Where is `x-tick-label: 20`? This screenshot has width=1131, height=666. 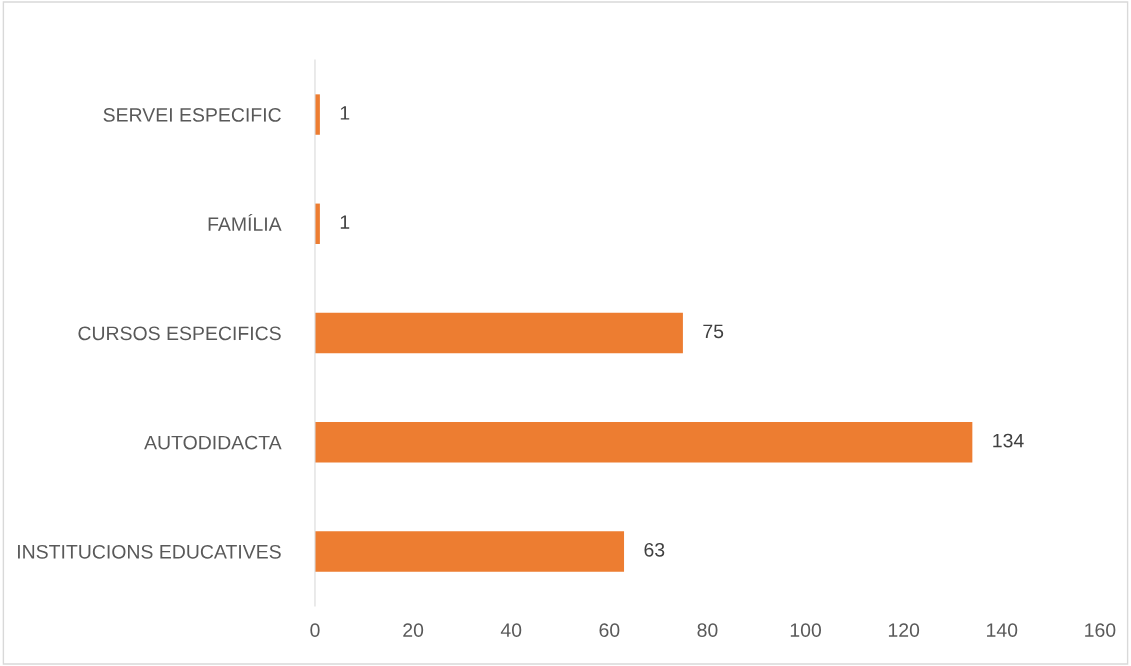
x-tick-label: 20 is located at coordinates (413, 630).